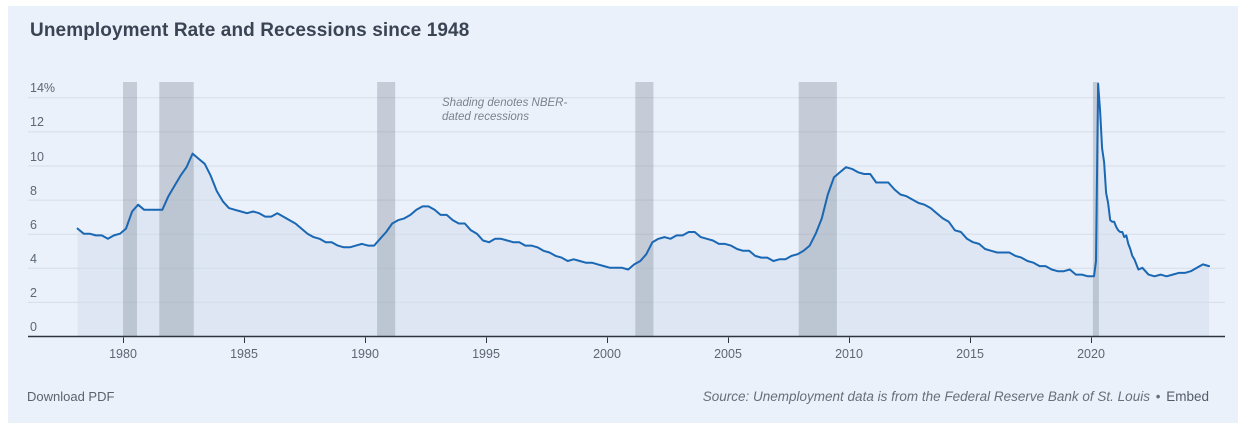  Describe the element at coordinates (33, 190) in the screenshot. I see `y-axis-label: 8` at that location.